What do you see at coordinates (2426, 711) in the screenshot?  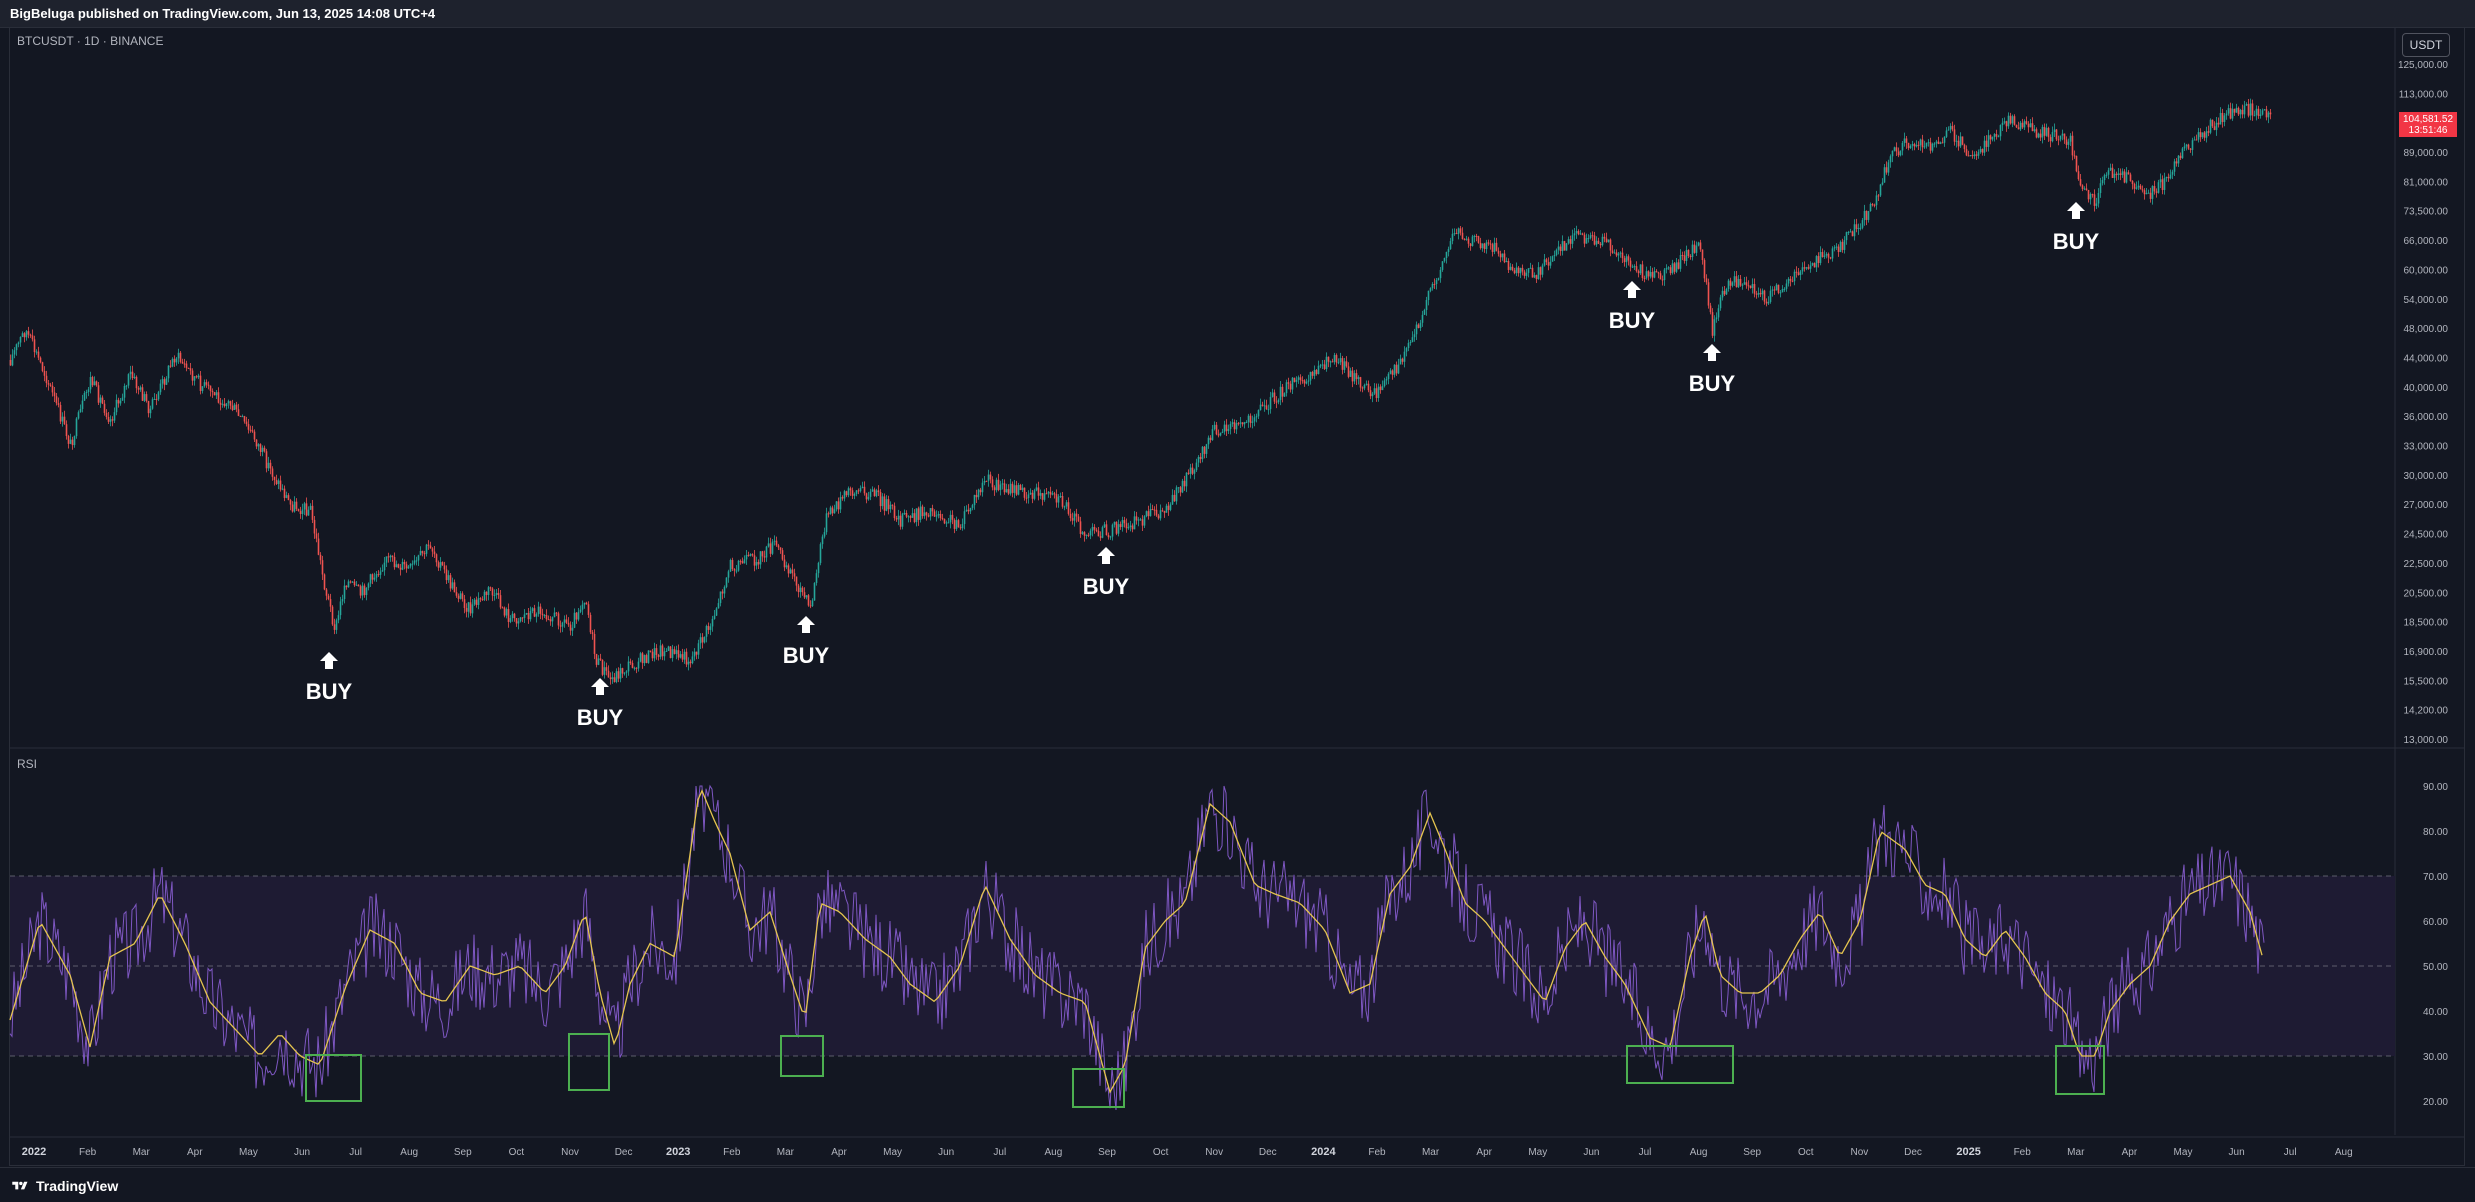 I see `price-tick-label: 14,200.00` at bounding box center [2426, 711].